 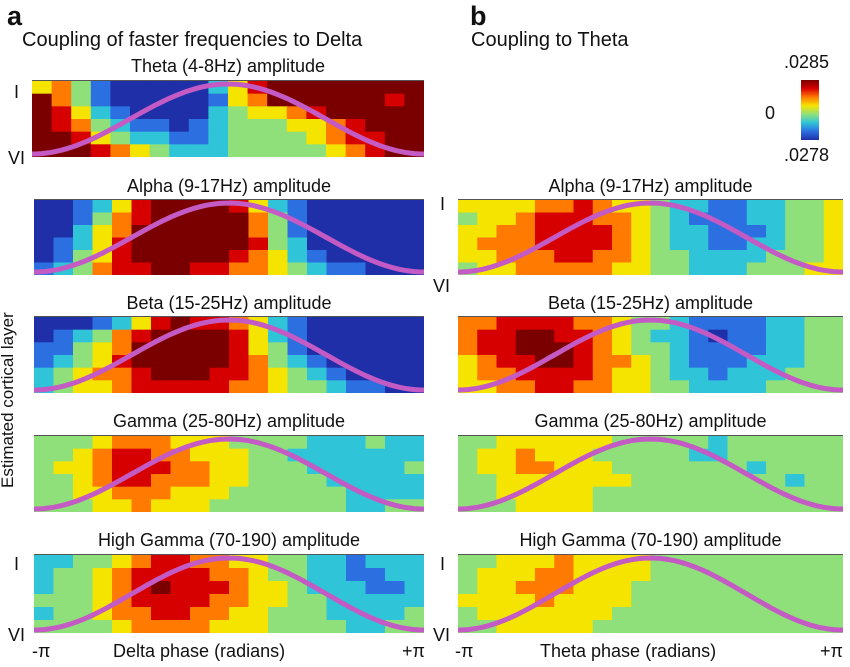 What do you see at coordinates (8, 400) in the screenshot?
I see `y-axis-label: Estimated cortical layer` at bounding box center [8, 400].